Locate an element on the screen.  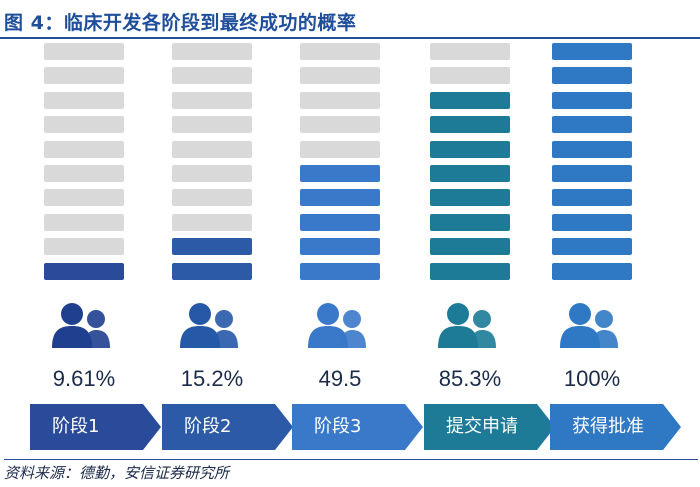
stage-arrow: 提交申请 is located at coordinates (489, 427).